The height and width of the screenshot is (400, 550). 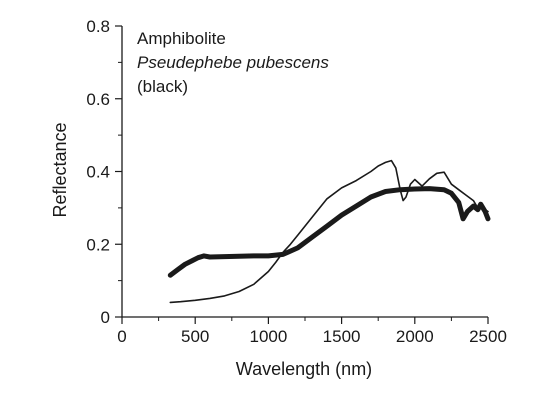 I want to click on annotation-line: Pseudephebe pubescens, so click(x=233, y=62).